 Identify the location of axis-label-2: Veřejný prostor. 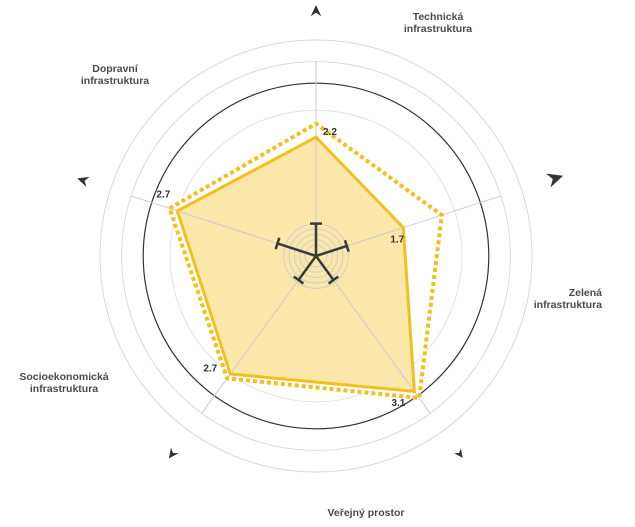
(365, 513).